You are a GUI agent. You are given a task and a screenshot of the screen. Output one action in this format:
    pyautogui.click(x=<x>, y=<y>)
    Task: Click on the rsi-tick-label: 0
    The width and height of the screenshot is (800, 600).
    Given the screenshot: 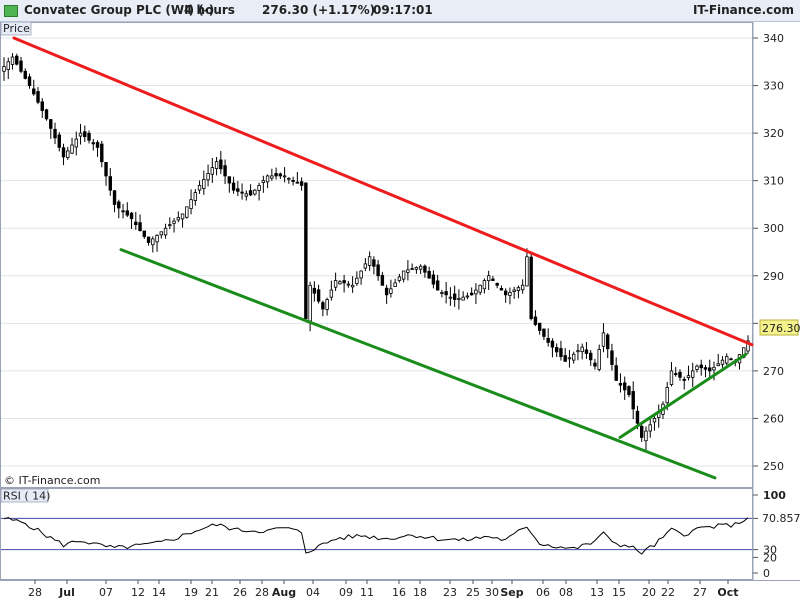 What is the action you would take?
    pyautogui.click(x=766, y=573)
    